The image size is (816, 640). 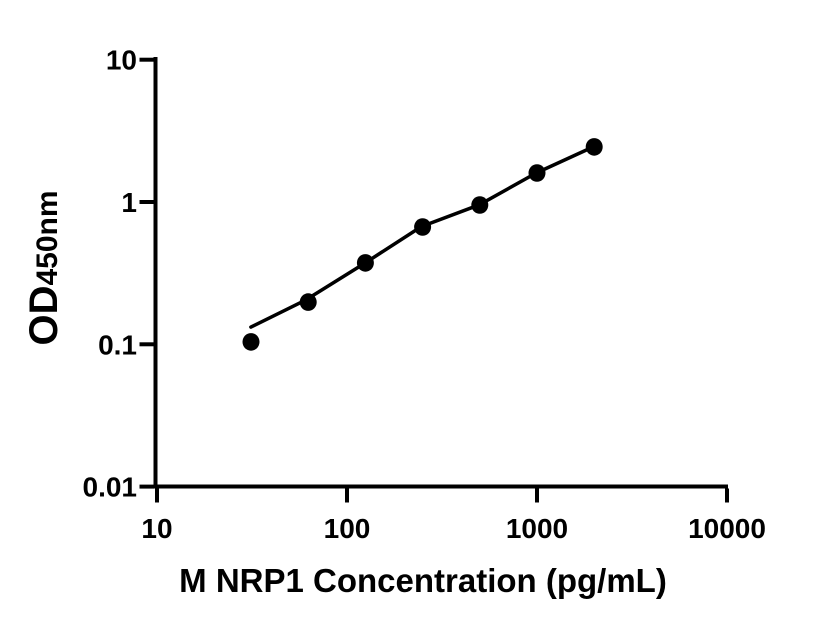 I want to click on y-axis-title-subscript: 450nm, so click(x=47, y=237).